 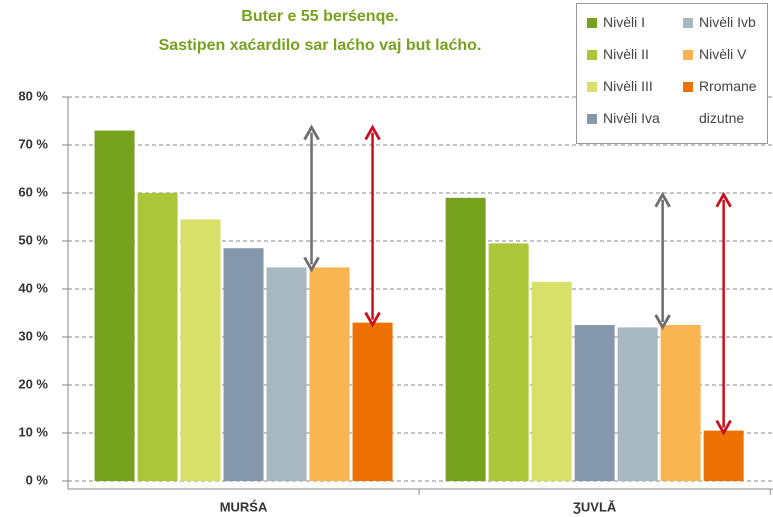 What do you see at coordinates (631, 118) in the screenshot?
I see `legend-label: Nivèli Iva` at bounding box center [631, 118].